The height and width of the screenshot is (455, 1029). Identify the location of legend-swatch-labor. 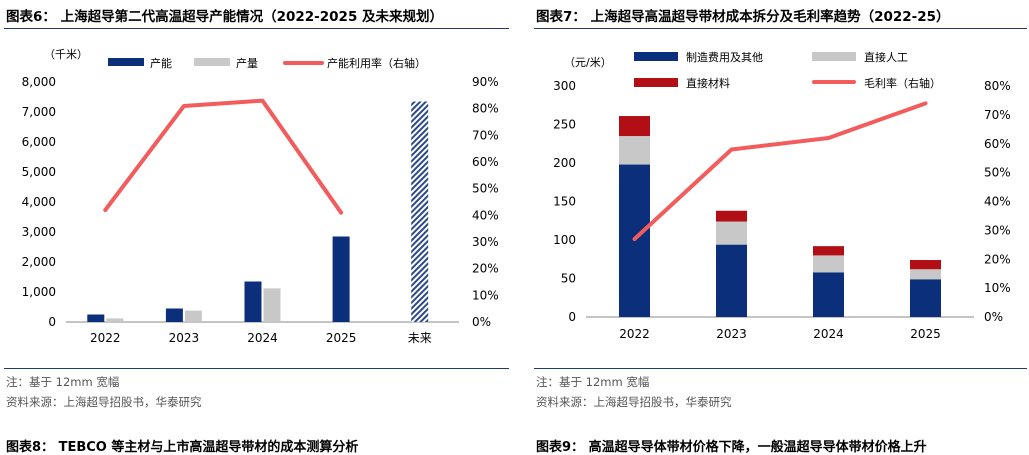
(834, 56).